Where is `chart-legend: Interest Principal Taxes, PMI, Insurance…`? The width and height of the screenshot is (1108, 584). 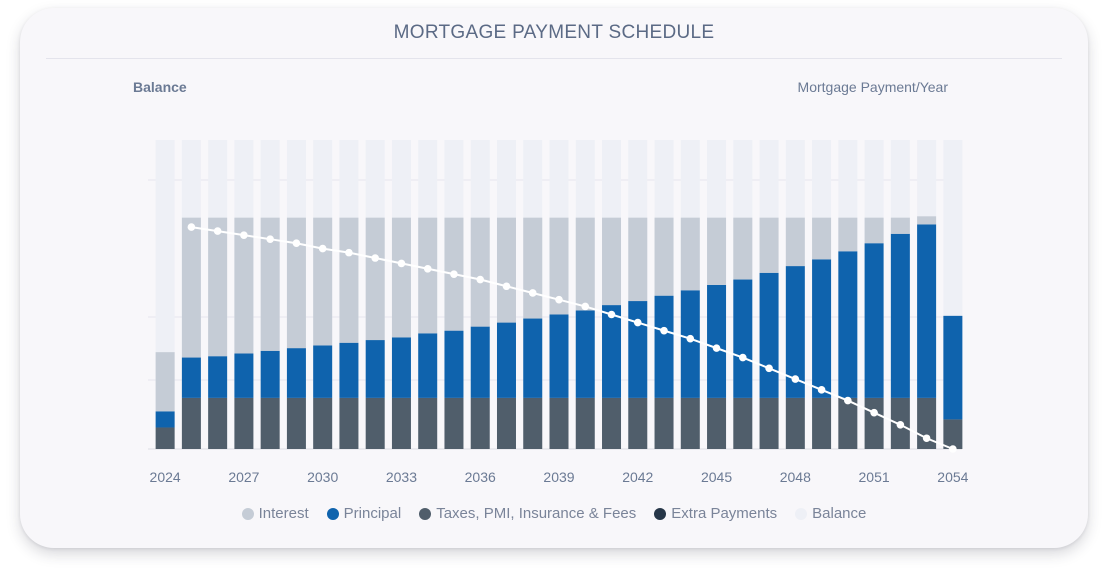
chart-legend: Interest Principal Taxes, PMI, Insurance… is located at coordinates (554, 513).